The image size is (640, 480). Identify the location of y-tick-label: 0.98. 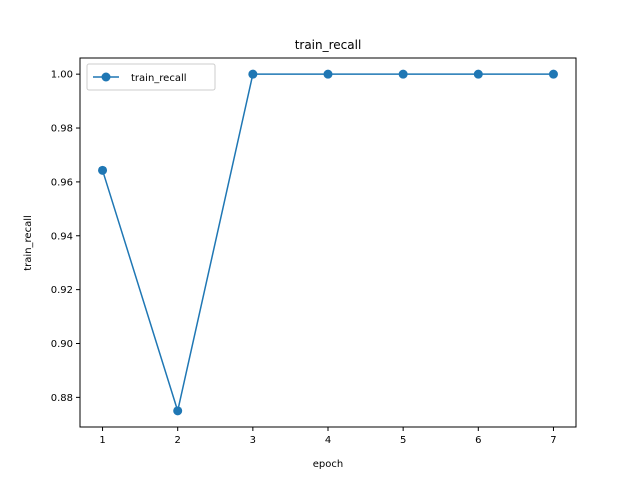
(62, 129).